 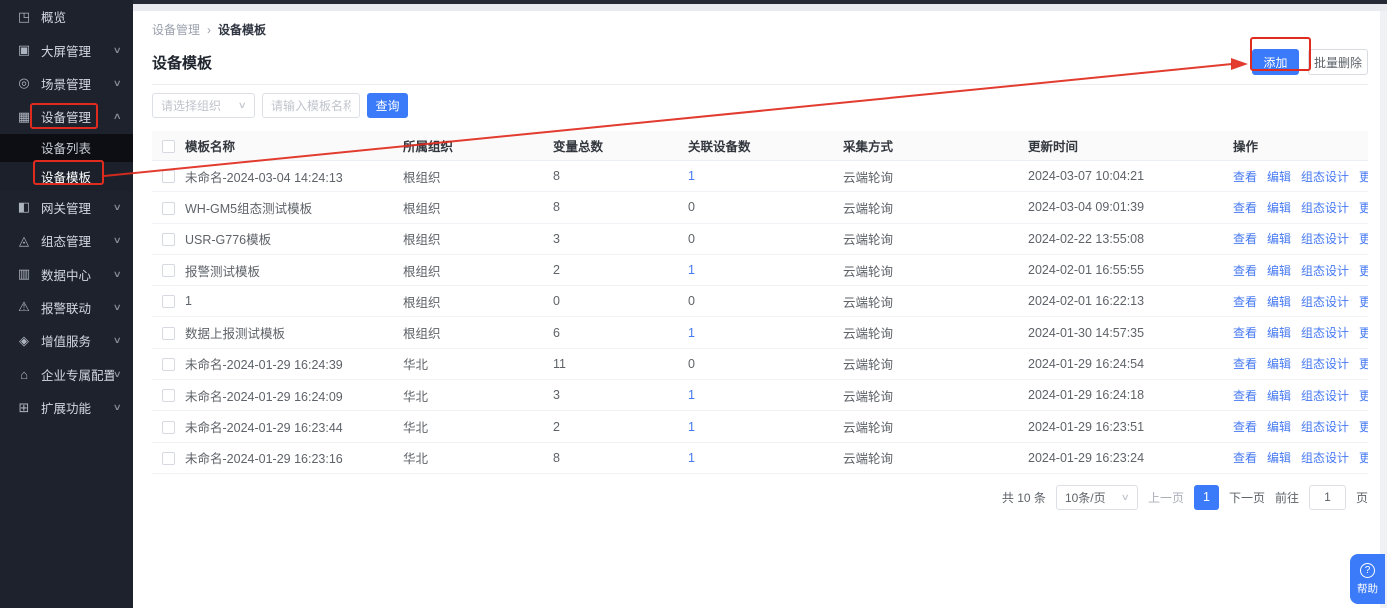 I want to click on page-size-select: 10条/页 ∨, so click(x=1096, y=497).